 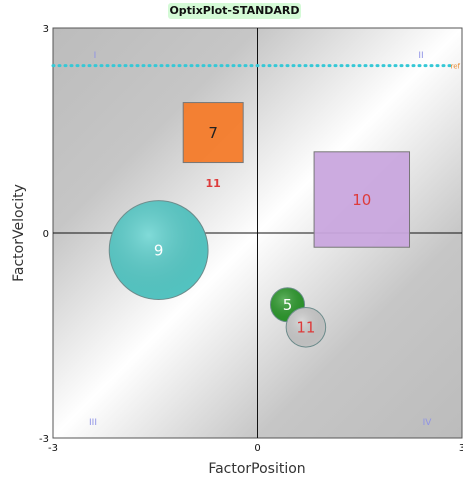 What do you see at coordinates (93, 423) in the screenshot?
I see `quadrant-label: III` at bounding box center [93, 423].